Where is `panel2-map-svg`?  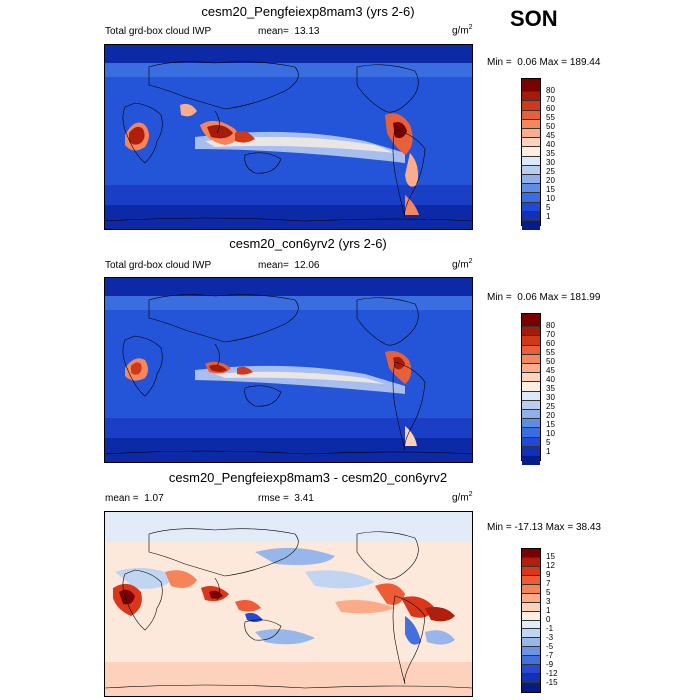
panel2-map-svg is located at coordinates (288, 370).